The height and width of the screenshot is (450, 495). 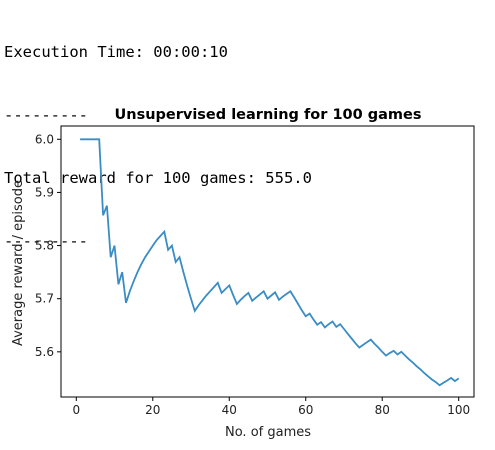 I want to click on x-tick-label: 40, so click(x=229, y=410).